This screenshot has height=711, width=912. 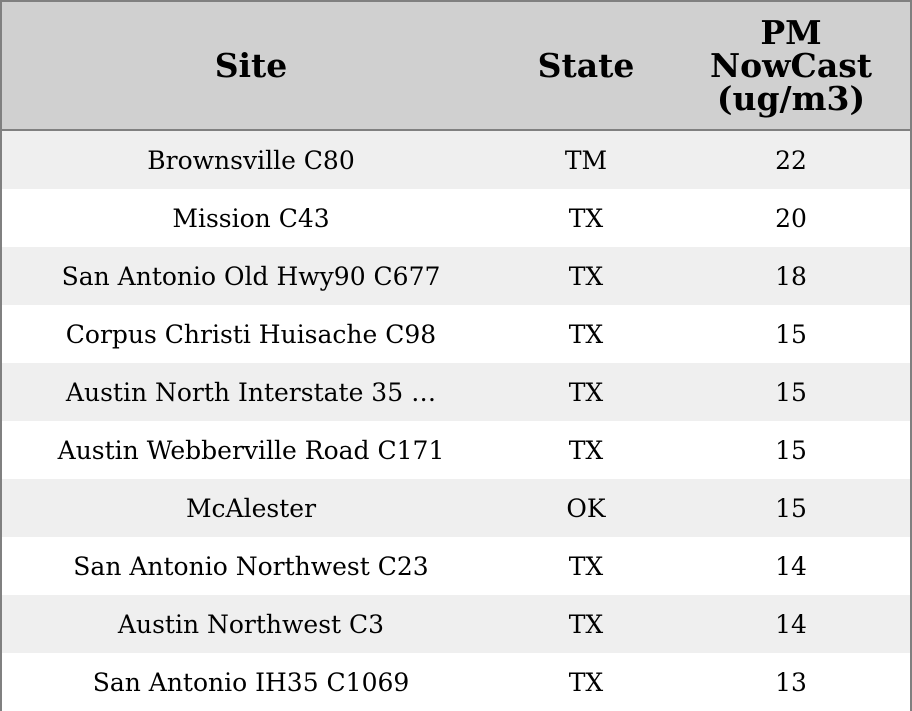 What do you see at coordinates (251, 566) in the screenshot?
I see `cell-site: San Antonio Northwest C23` at bounding box center [251, 566].